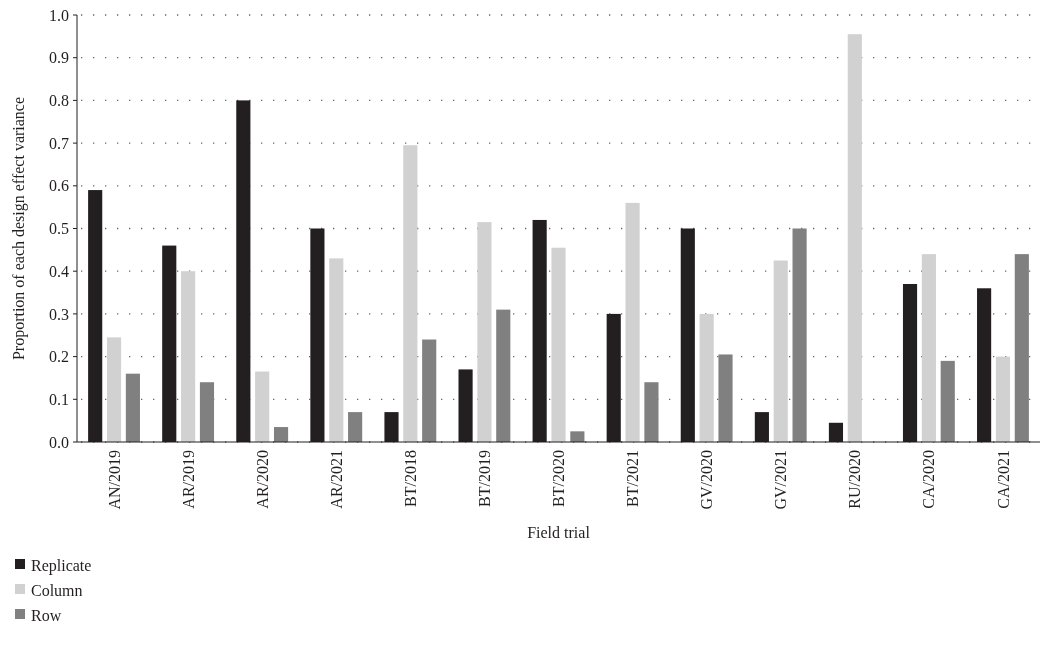 The height and width of the screenshot is (661, 1049). Describe the element at coordinates (929, 479) in the screenshot. I see `x-tick-label: CA/2020` at that location.